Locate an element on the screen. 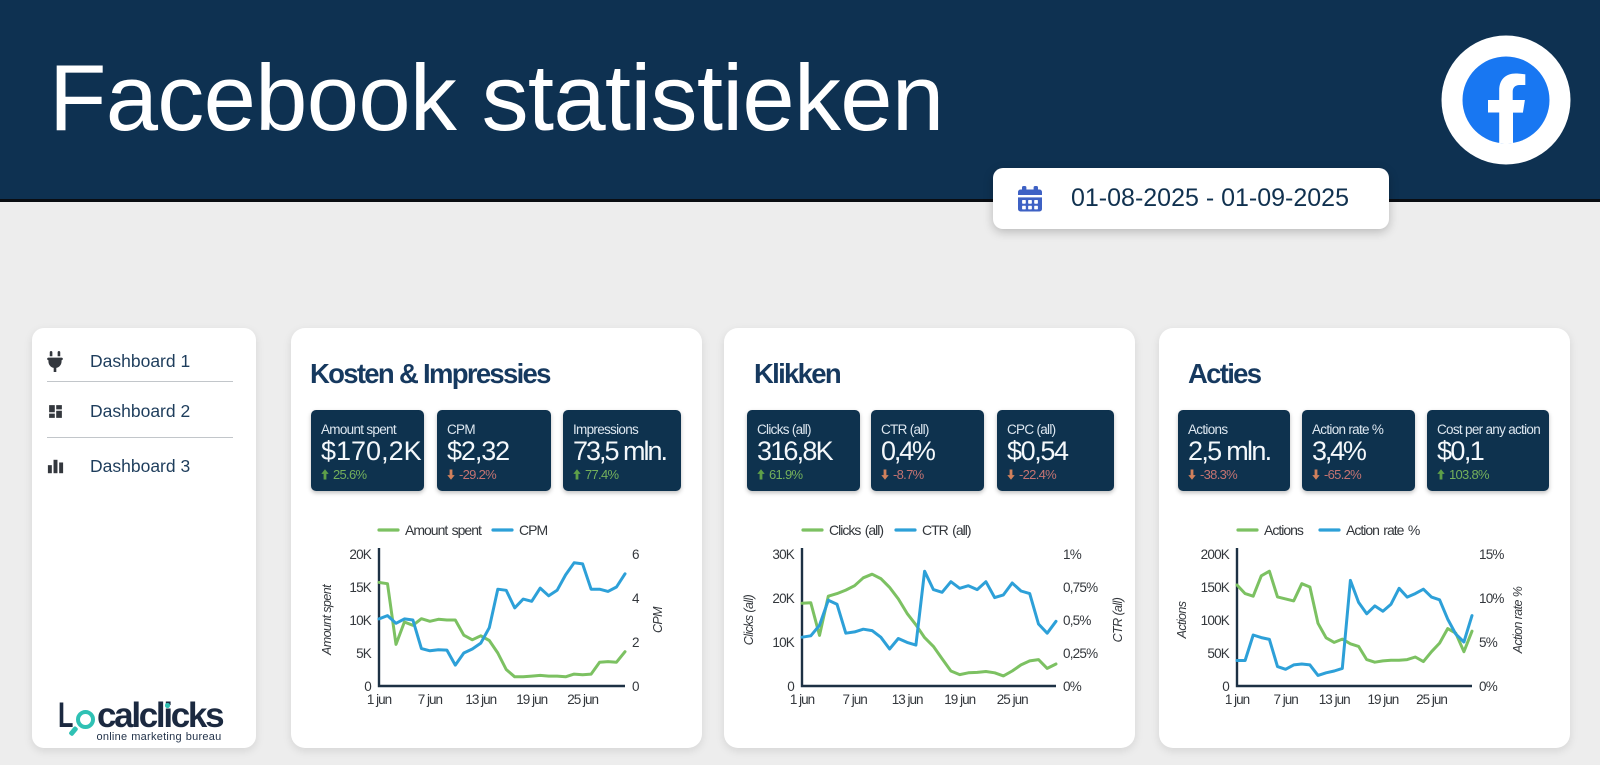 The height and width of the screenshot is (765, 1600). svg-text: 6 is located at coordinates (635, 554).